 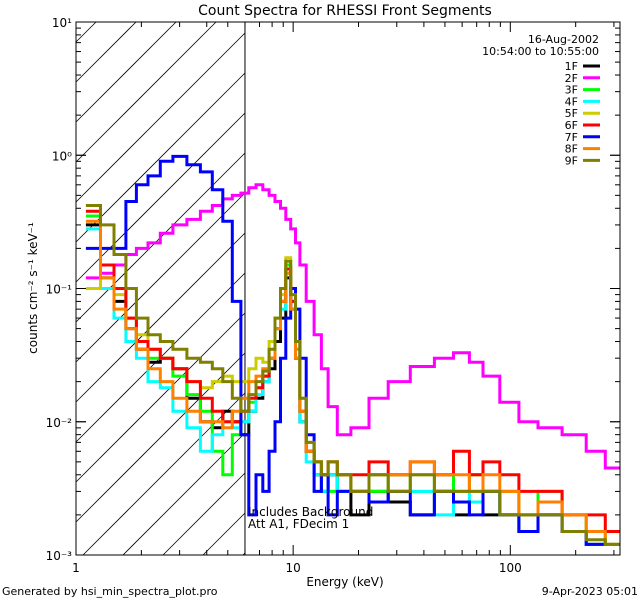 What do you see at coordinates (571, 90) in the screenshot?
I see `legend-label: 3F` at bounding box center [571, 90].